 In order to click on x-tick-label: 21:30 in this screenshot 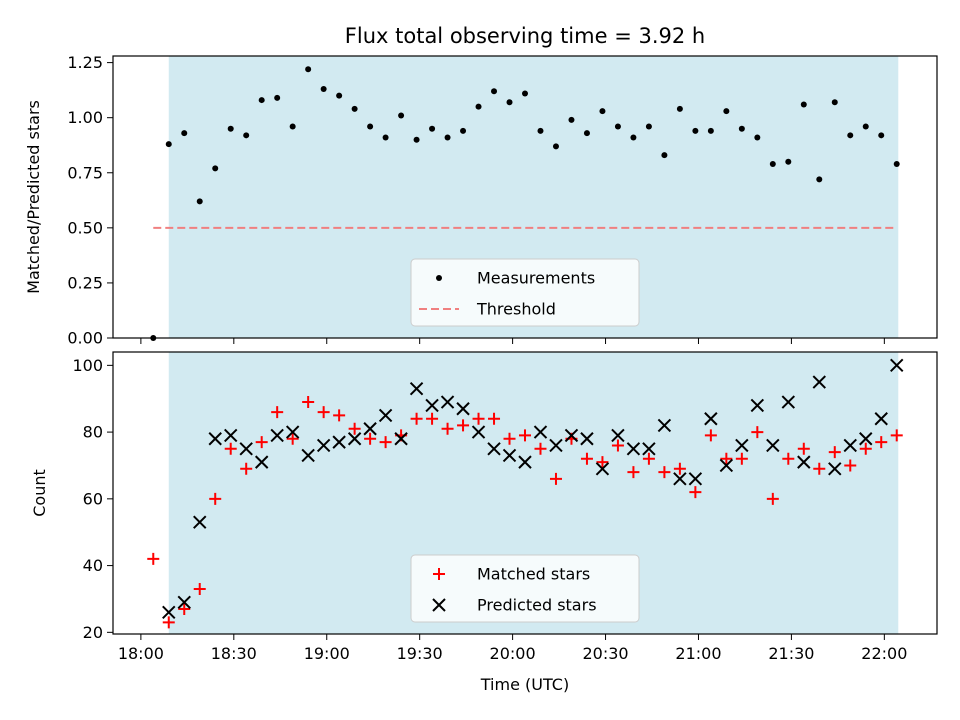, I will do `click(791, 653)`.